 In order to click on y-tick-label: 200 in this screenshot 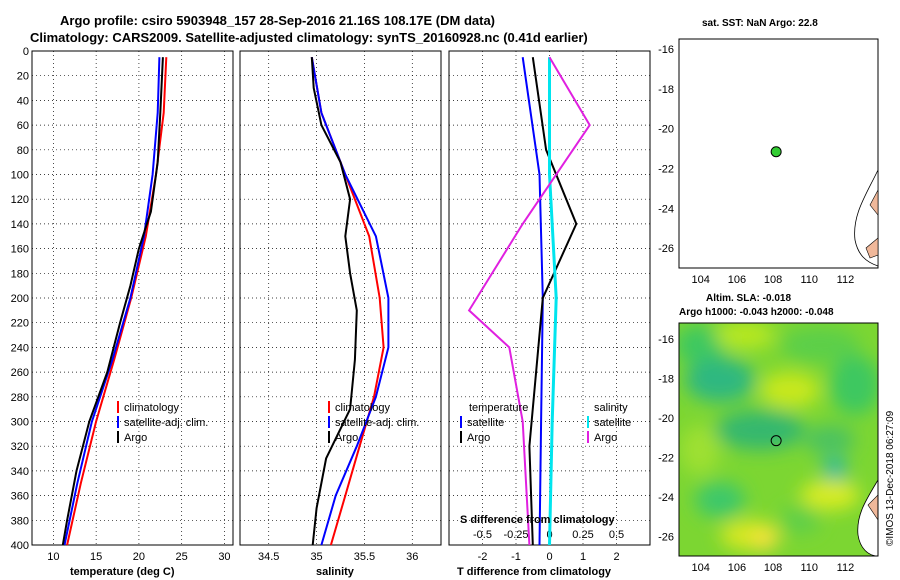, I will do `click(20, 299)`.